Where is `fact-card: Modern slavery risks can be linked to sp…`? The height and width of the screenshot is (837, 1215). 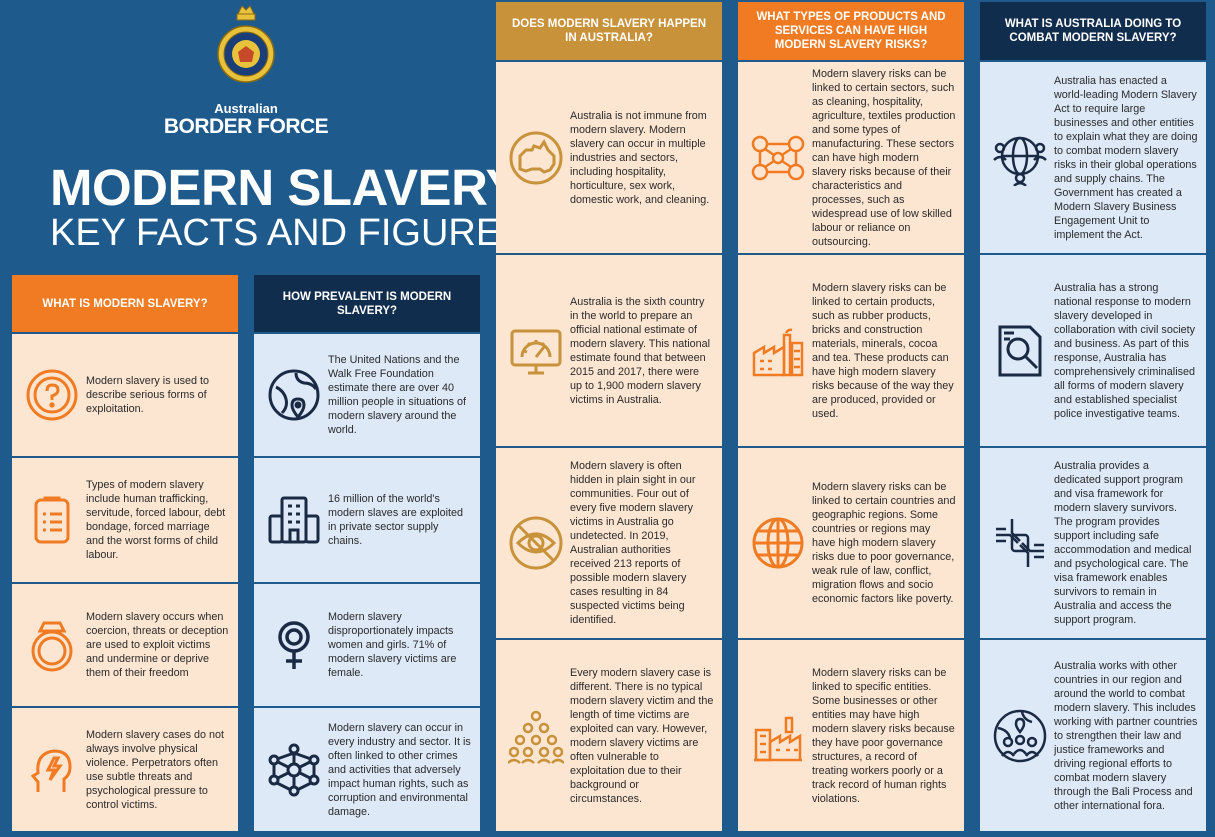
fact-card: Modern slavery risks can be linked to sp… is located at coordinates (851, 735).